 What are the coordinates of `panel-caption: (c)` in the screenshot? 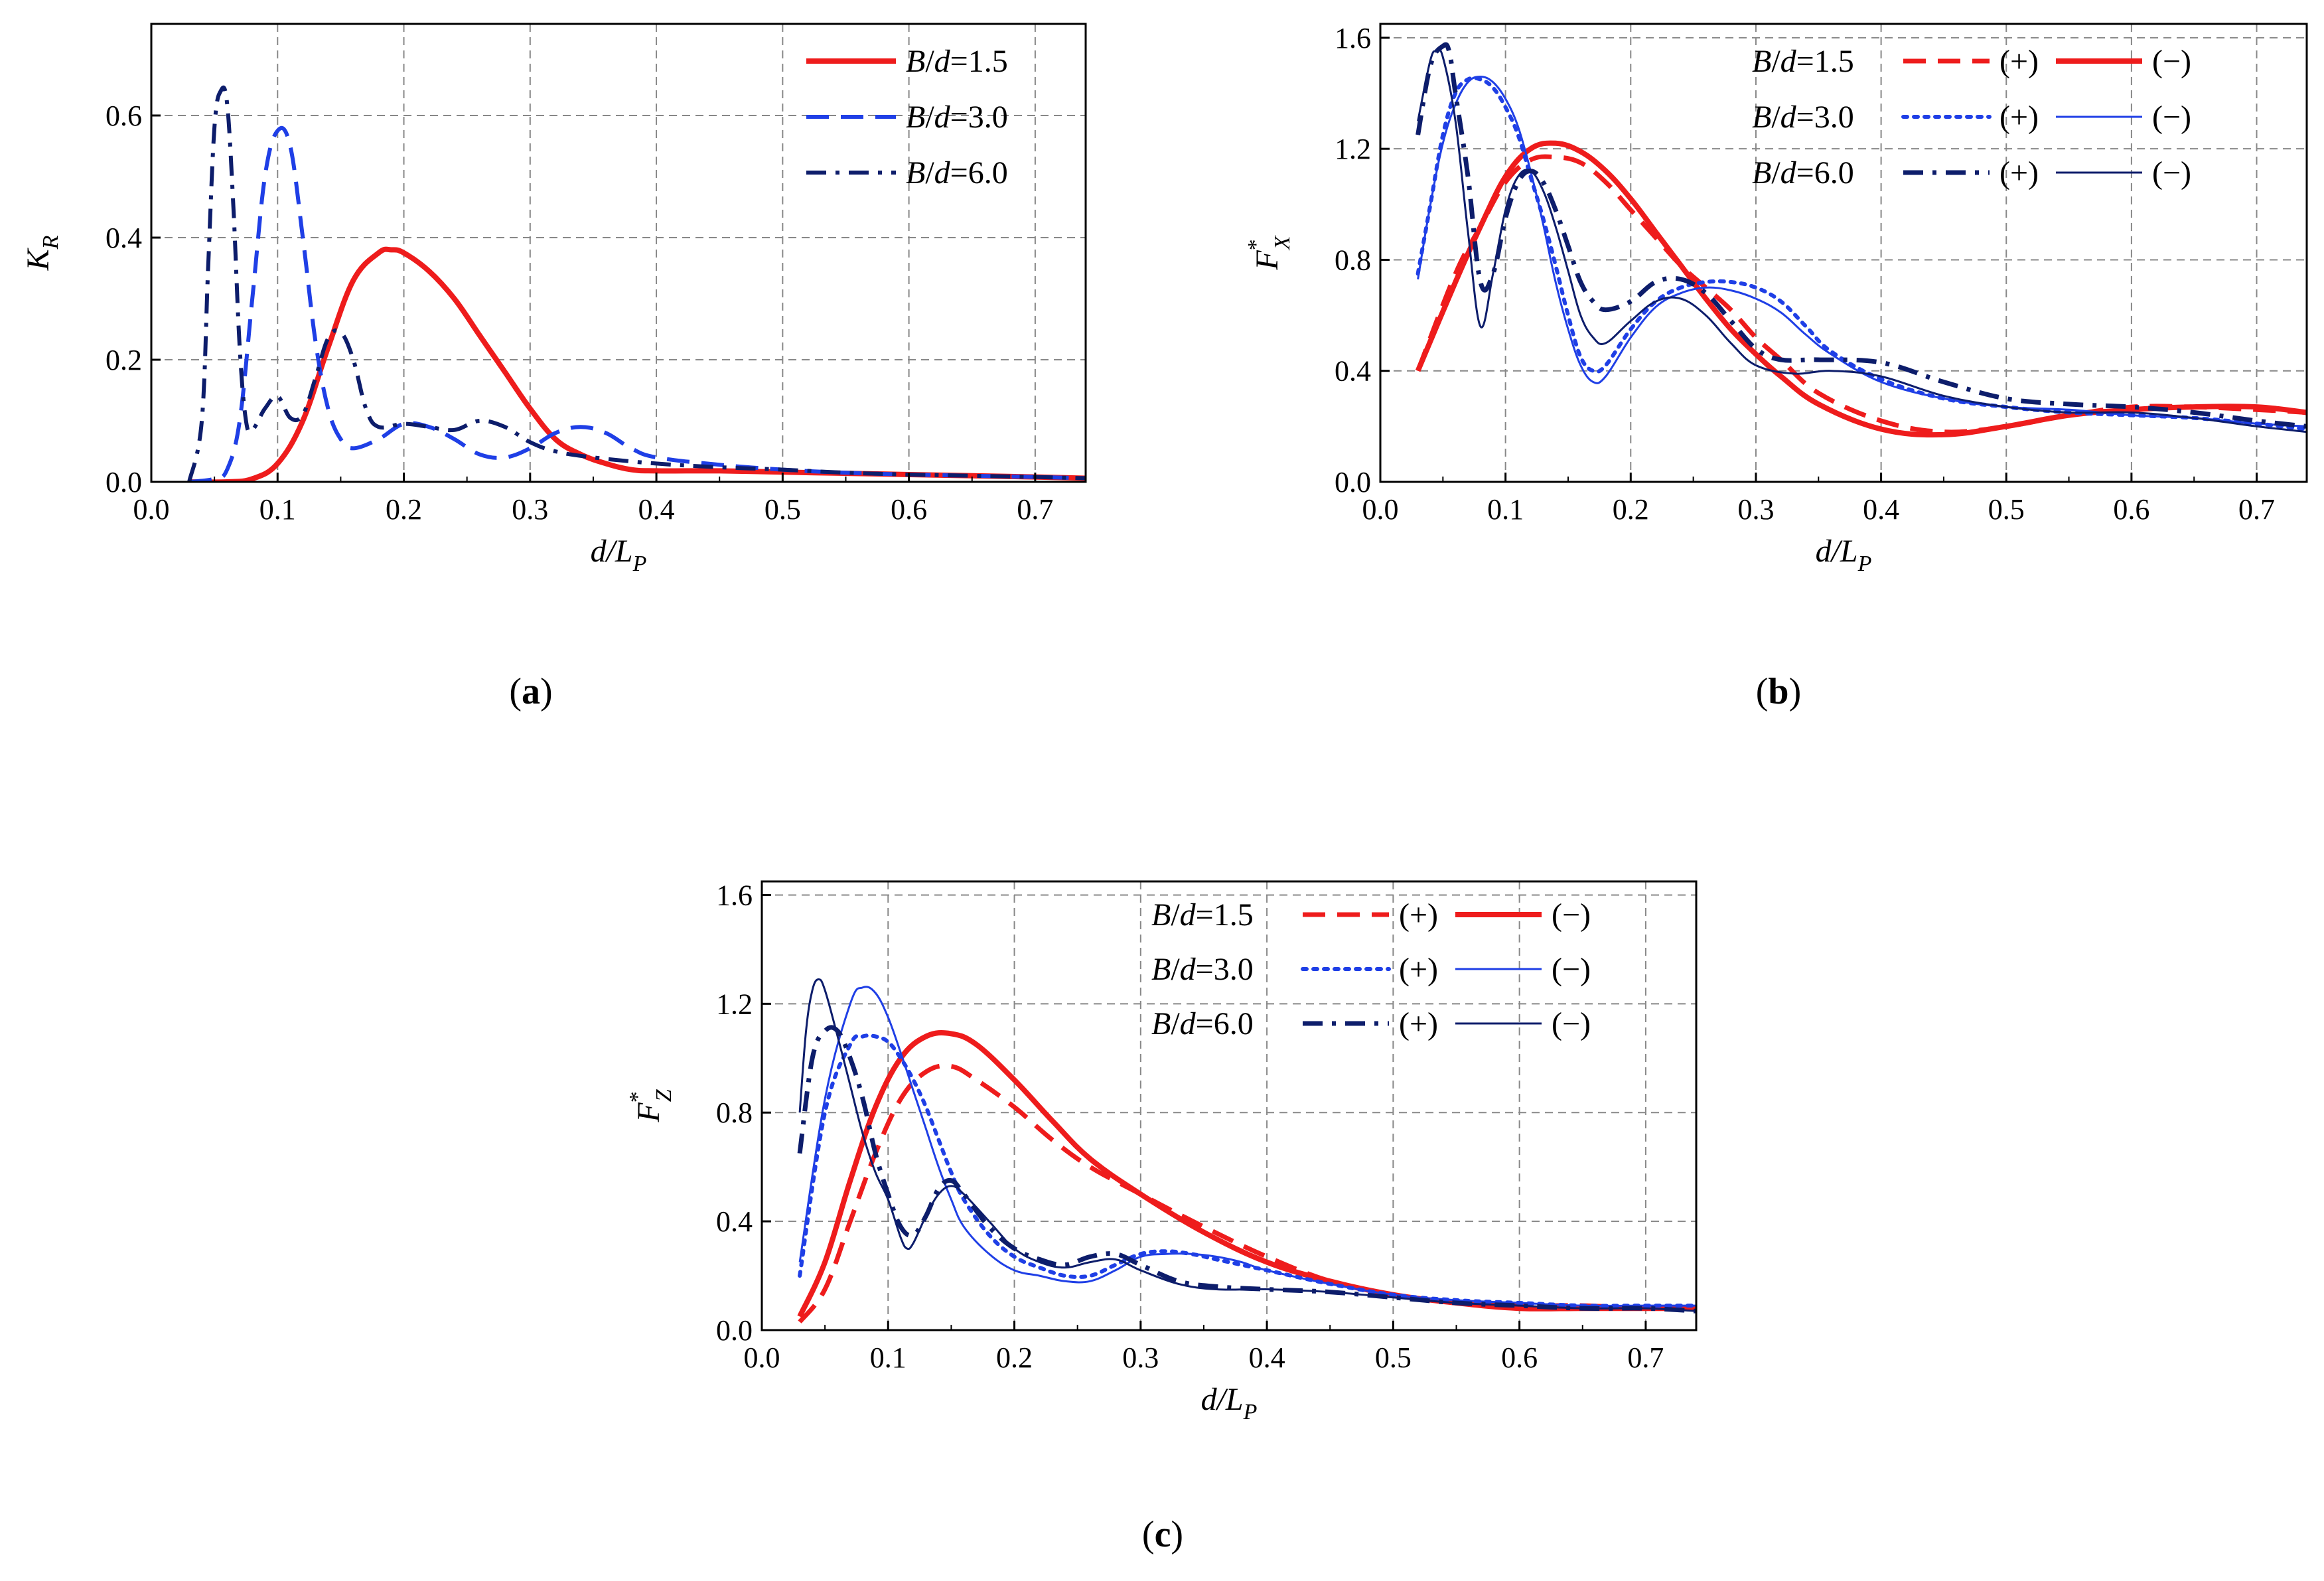 It's located at (1162, 1534).